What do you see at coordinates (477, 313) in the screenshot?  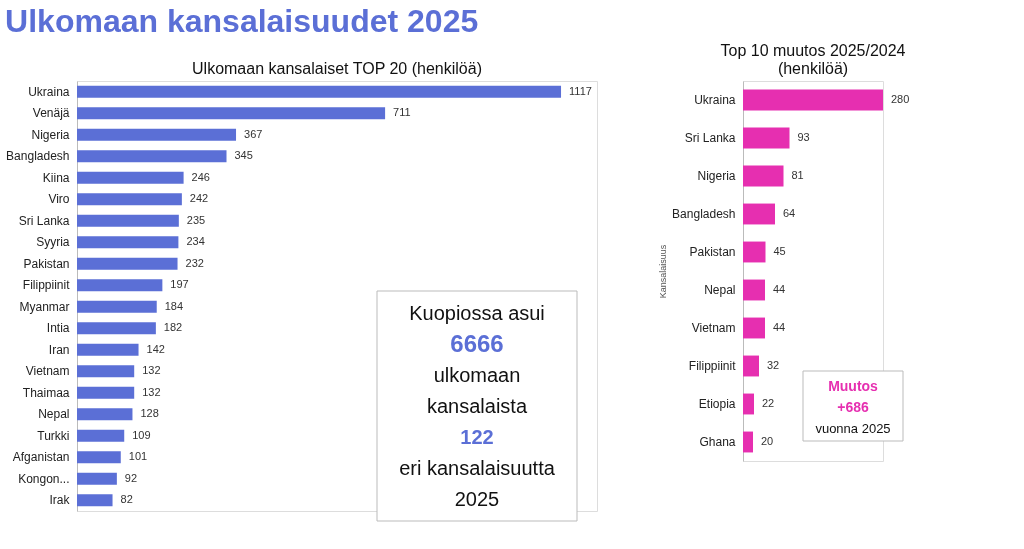 I see `annotation: Kuopiossa asui` at bounding box center [477, 313].